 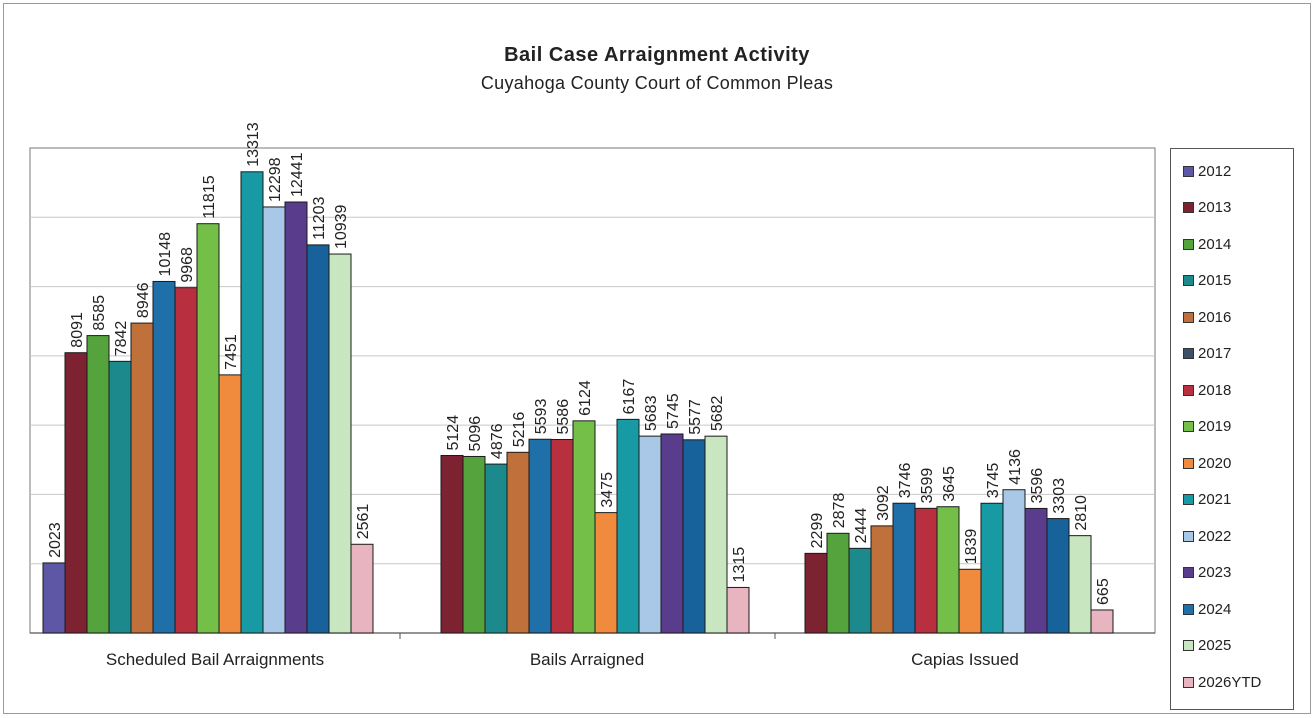 What do you see at coordinates (187, 265) in the screenshot?
I see `bar-data-label: 9968` at bounding box center [187, 265].